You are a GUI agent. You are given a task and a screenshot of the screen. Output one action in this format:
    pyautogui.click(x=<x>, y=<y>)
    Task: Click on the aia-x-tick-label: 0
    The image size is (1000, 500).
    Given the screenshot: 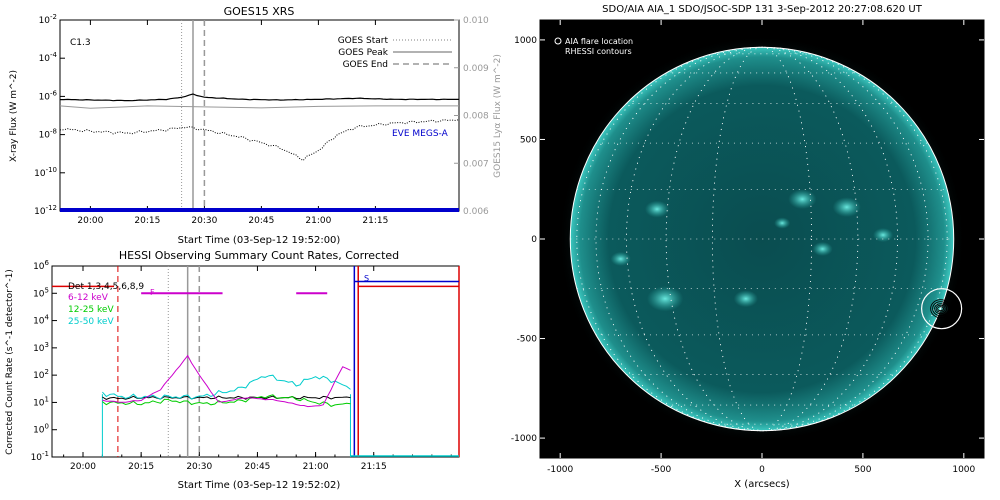 What is the action you would take?
    pyautogui.click(x=762, y=470)
    